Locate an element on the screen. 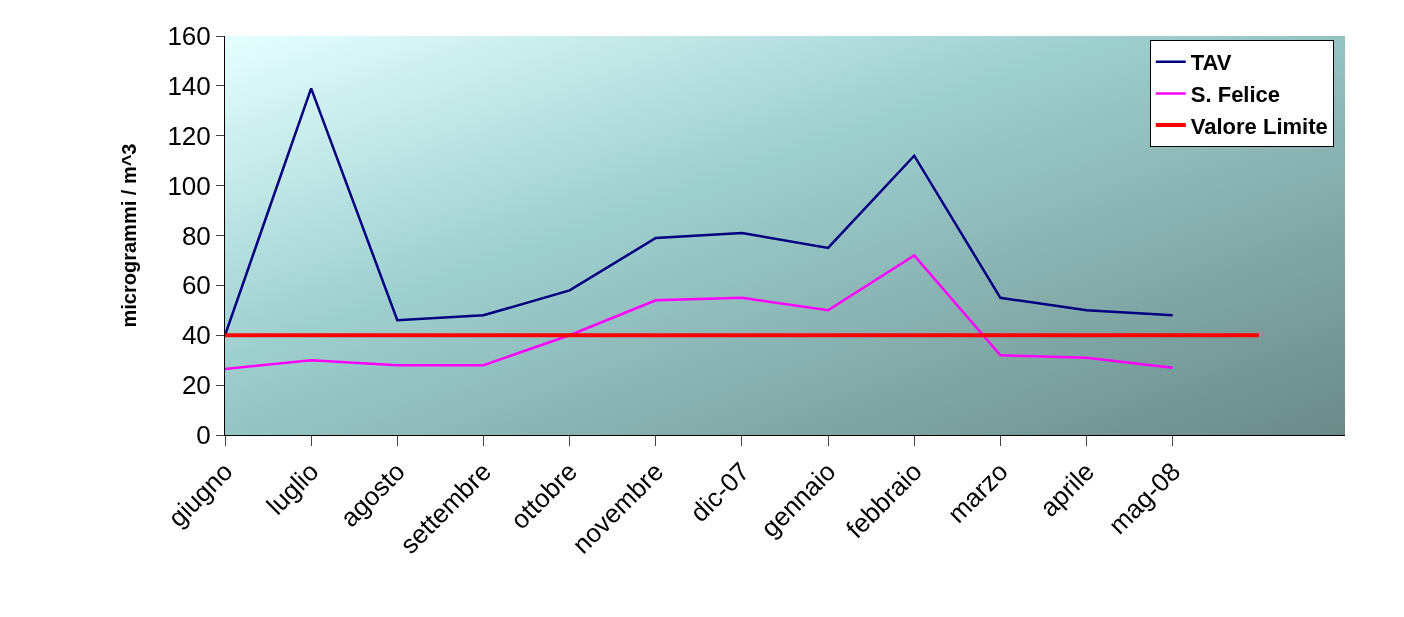  y-tick-label: 80 is located at coordinates (196, 235).